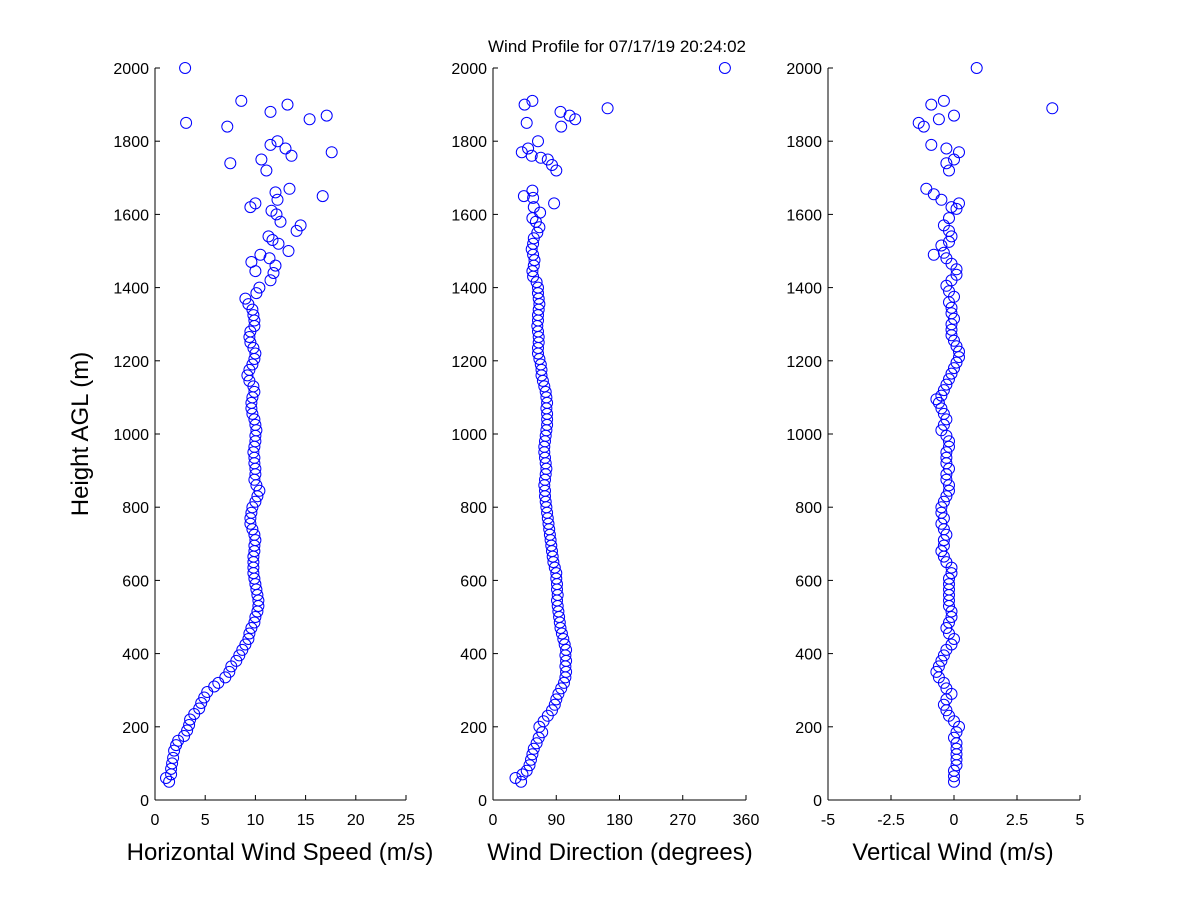  Describe the element at coordinates (144, 801) in the screenshot. I see `horizontal-wind-speed-y-tick-label: 0` at that location.